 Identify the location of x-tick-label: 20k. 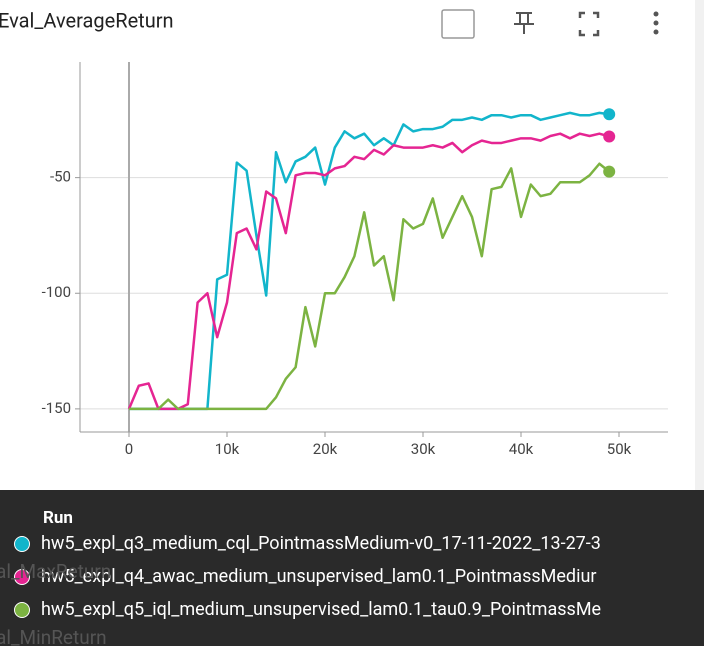
(325, 449).